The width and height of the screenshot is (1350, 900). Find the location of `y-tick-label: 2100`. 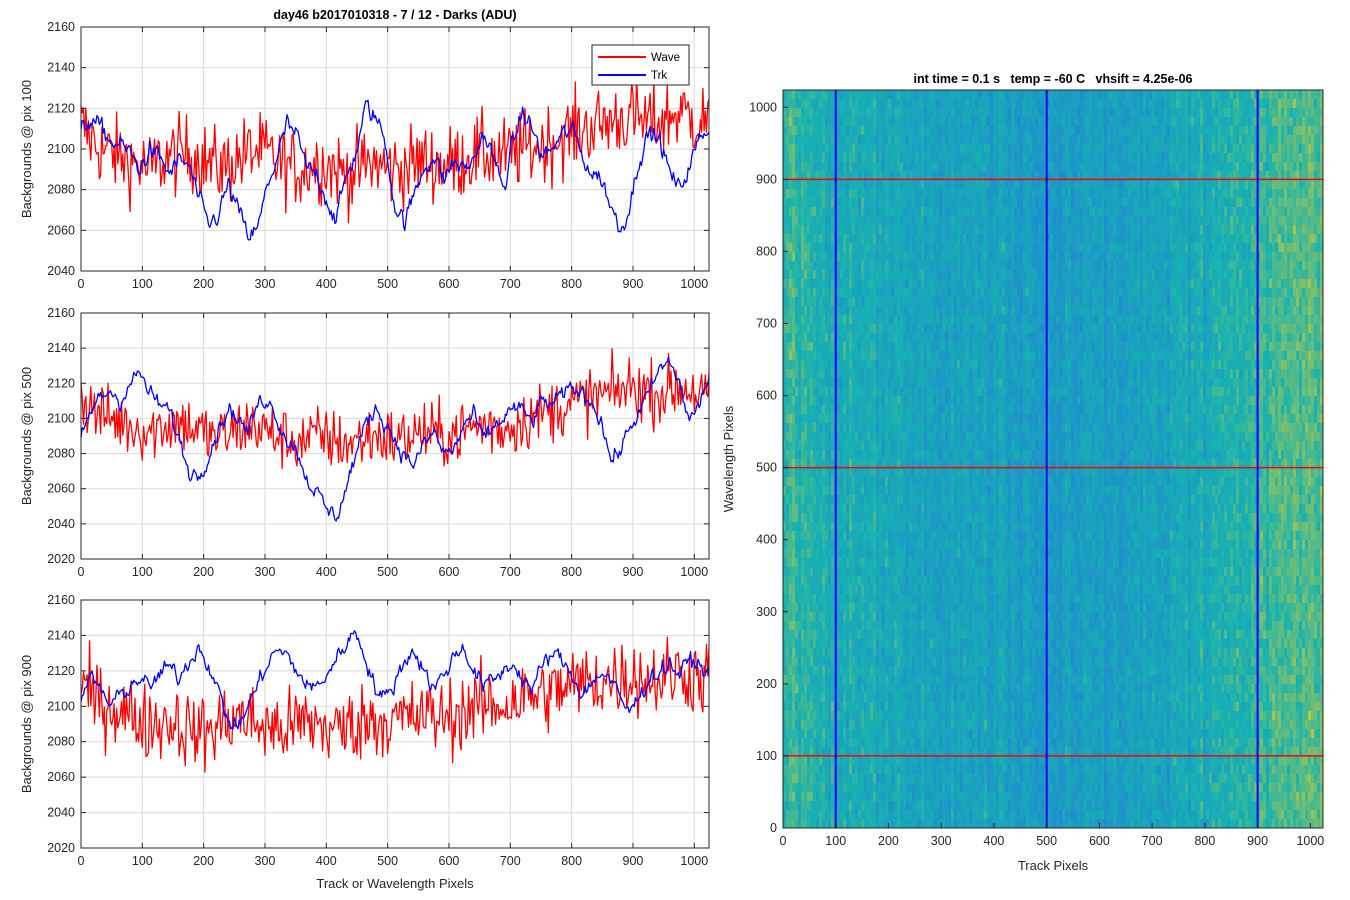

y-tick-label: 2100 is located at coordinates (61, 149).